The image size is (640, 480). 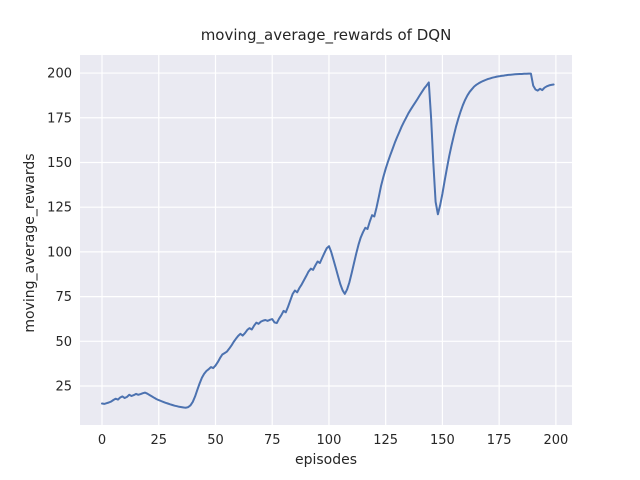 I want to click on x-tick-label: 200, so click(x=555, y=440).